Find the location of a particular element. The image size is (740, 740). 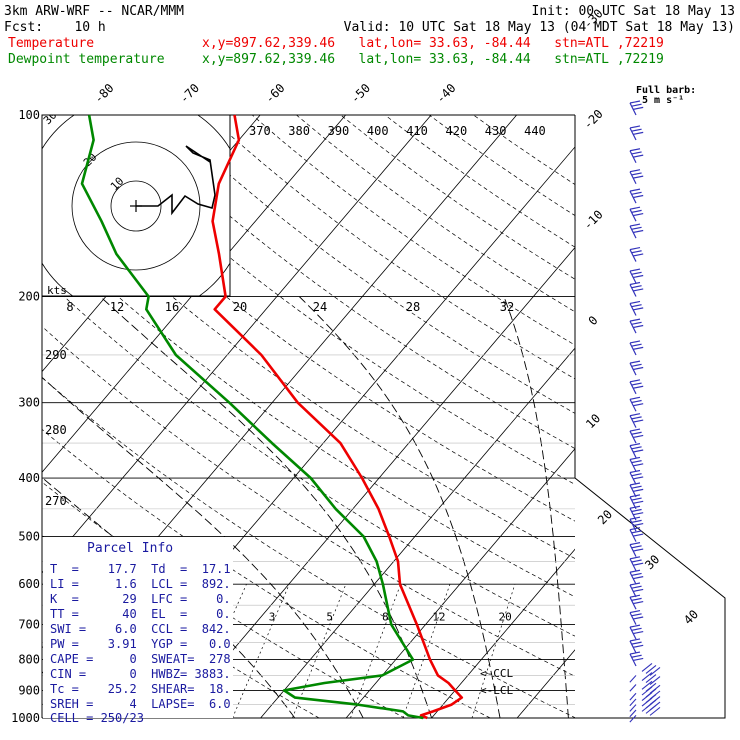

hodograph-speed-label: 28 is located at coordinates (413, 307).